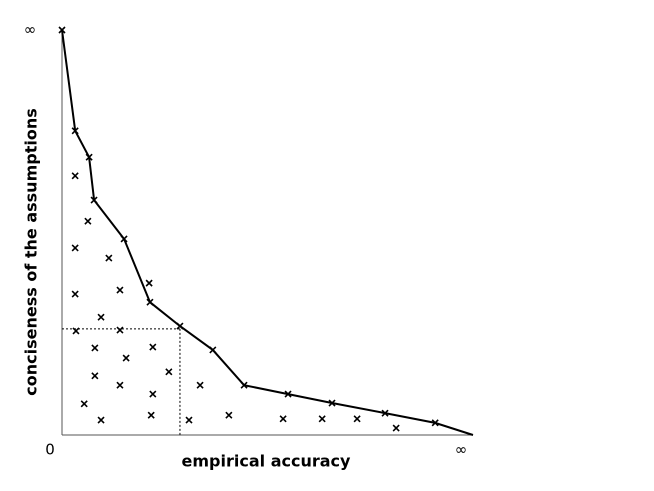 Image resolution: width=654 pixels, height=491 pixels. What do you see at coordinates (461, 450) in the screenshot?
I see `x-tick-label: ∞` at bounding box center [461, 450].